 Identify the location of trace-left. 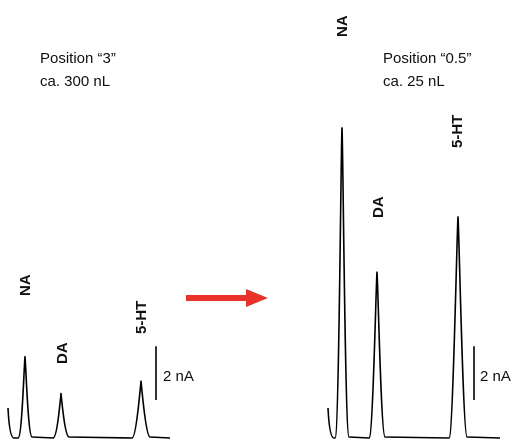
(89, 397).